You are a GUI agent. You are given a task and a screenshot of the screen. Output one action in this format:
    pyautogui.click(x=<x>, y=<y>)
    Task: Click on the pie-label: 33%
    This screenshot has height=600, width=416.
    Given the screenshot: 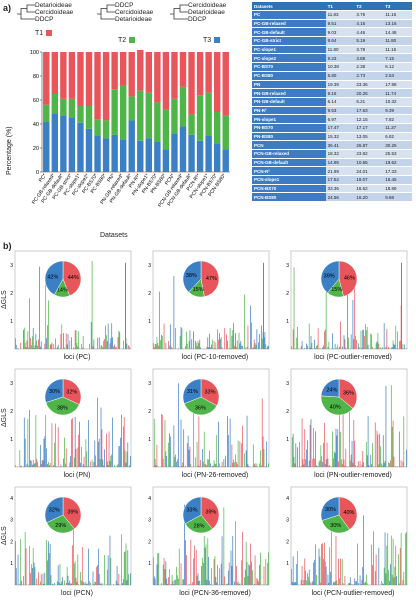 What is the action you would take?
    pyautogui.click(x=209, y=393)
    